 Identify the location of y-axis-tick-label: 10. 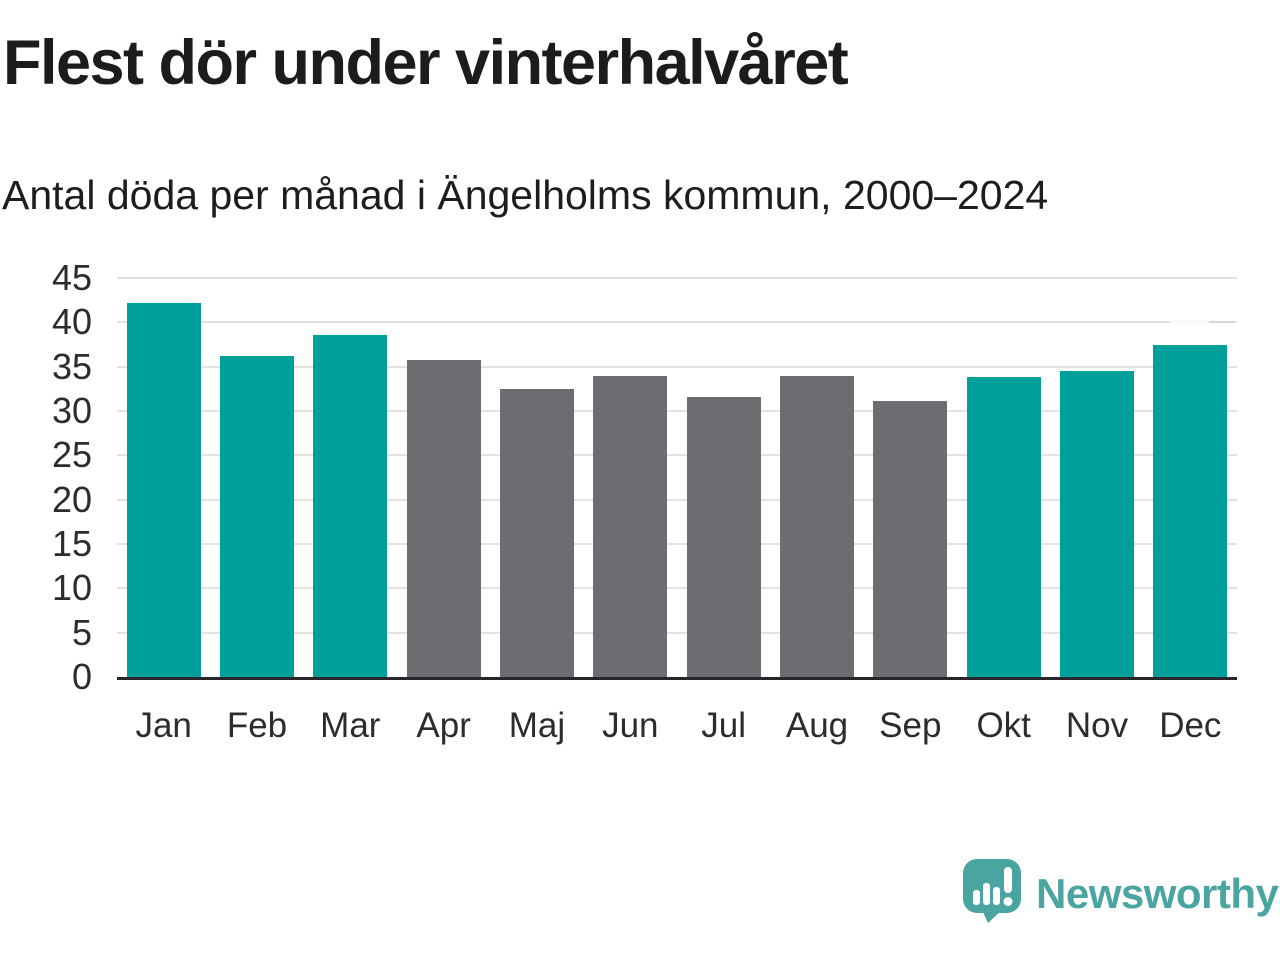
(71, 588).